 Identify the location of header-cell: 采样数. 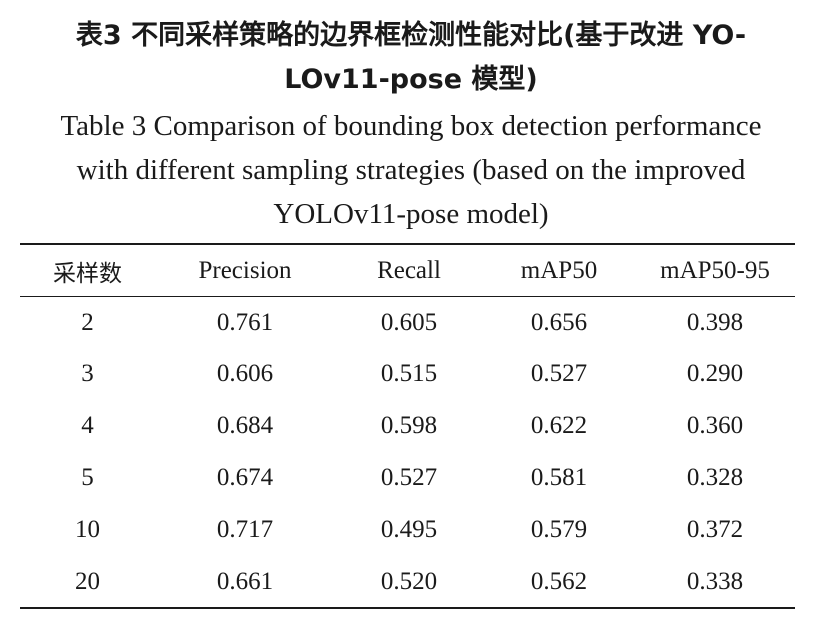
(87, 273).